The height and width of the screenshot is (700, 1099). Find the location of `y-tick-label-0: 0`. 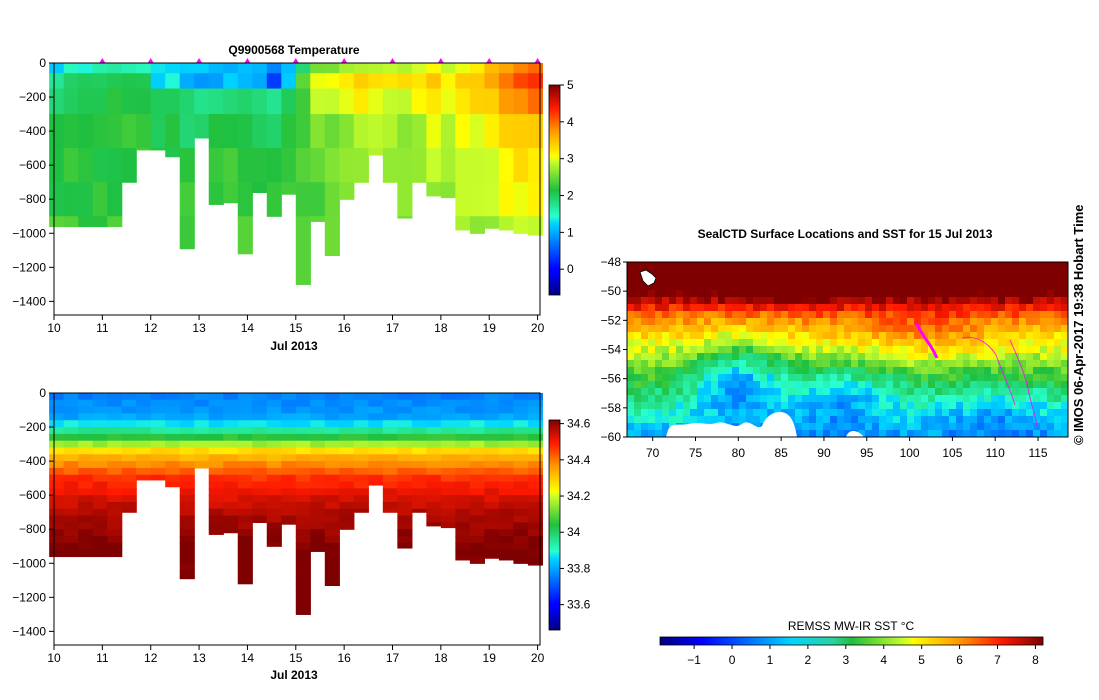

y-tick-label-0: 0 is located at coordinates (42, 393).